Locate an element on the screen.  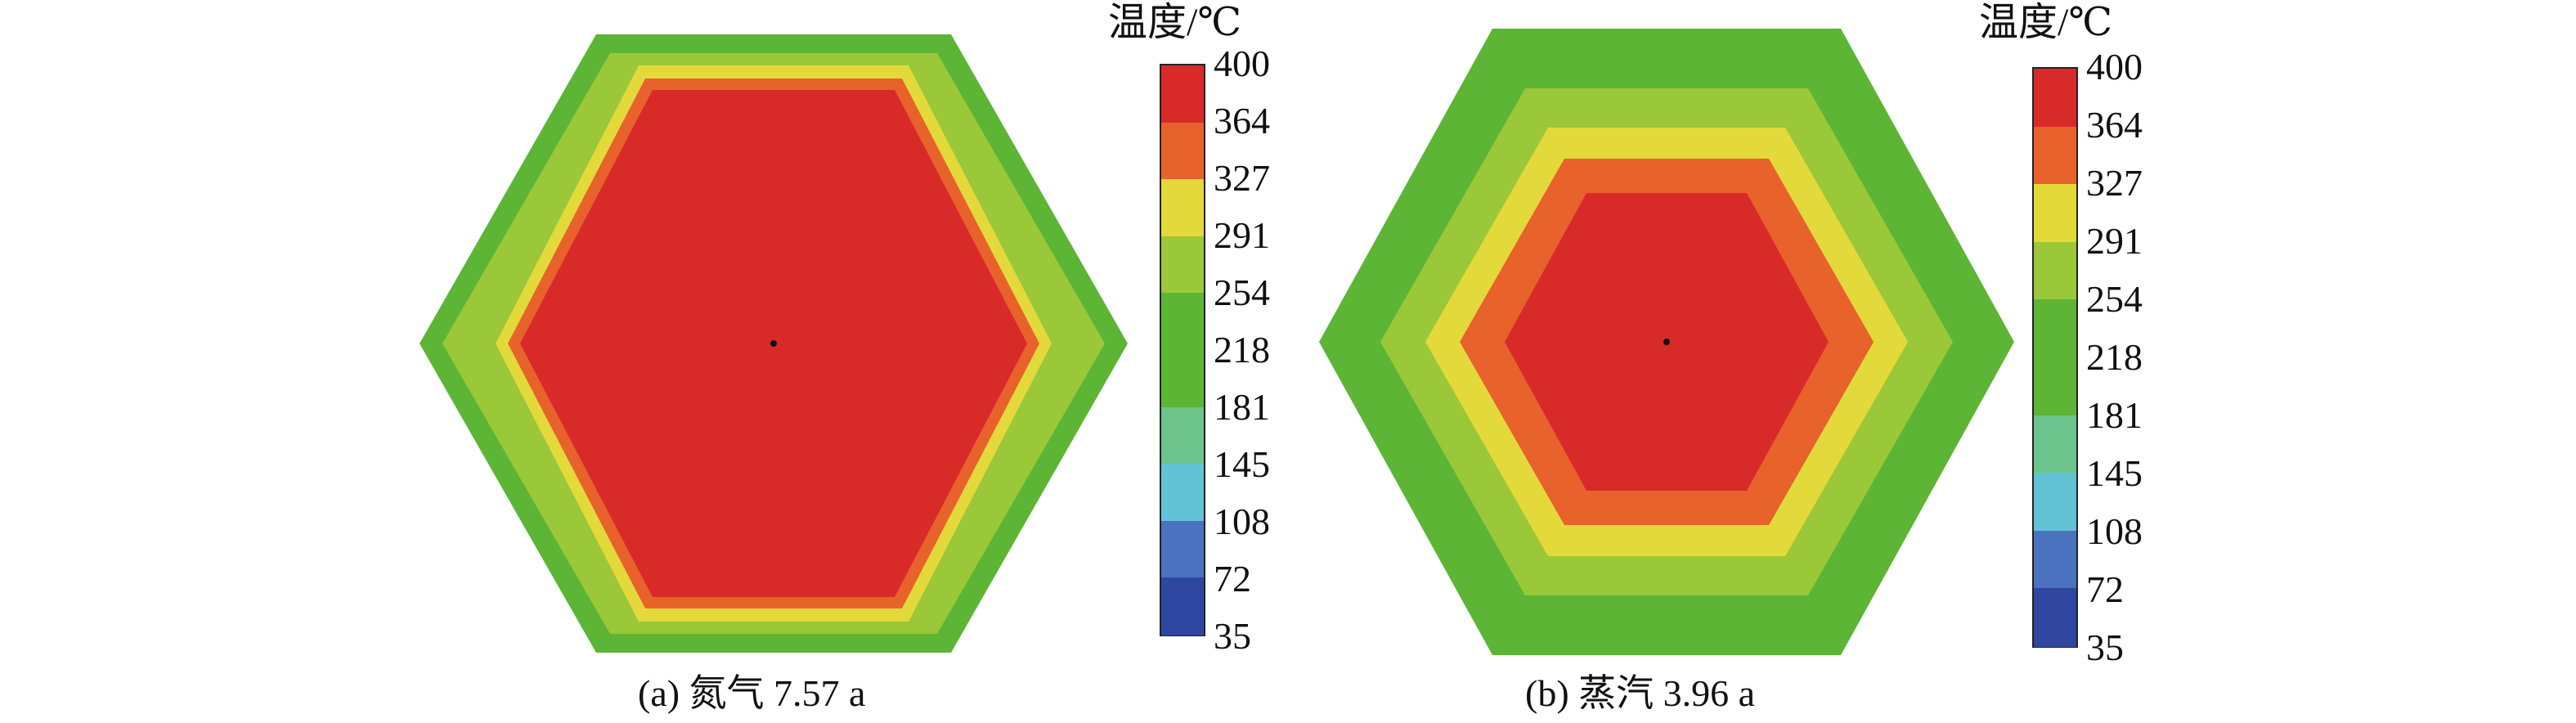
colorbar-b is located at coordinates (2055, 357).